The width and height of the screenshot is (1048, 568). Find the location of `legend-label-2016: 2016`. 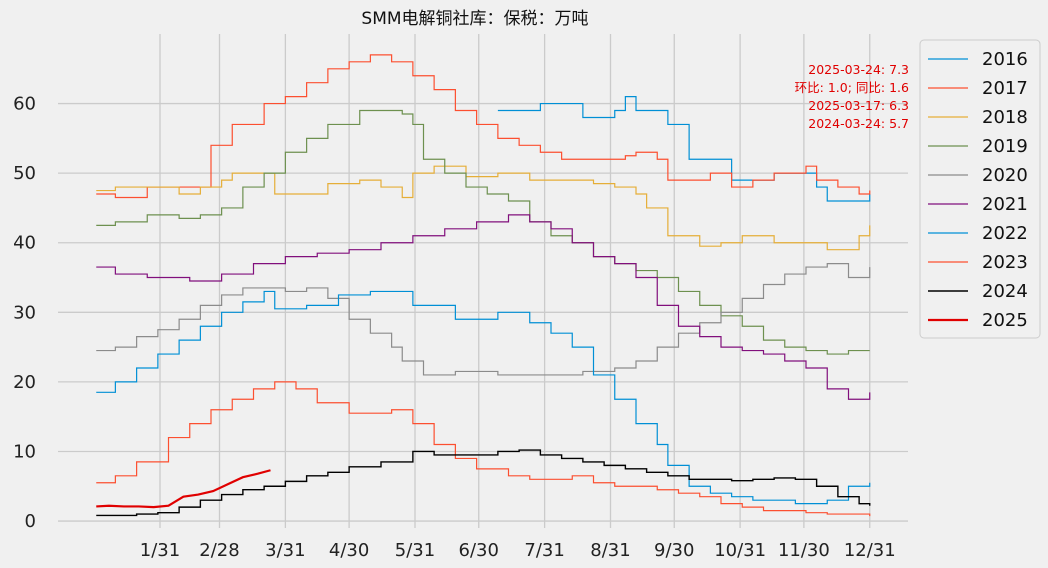

legend-label-2016: 2016 is located at coordinates (1005, 59).